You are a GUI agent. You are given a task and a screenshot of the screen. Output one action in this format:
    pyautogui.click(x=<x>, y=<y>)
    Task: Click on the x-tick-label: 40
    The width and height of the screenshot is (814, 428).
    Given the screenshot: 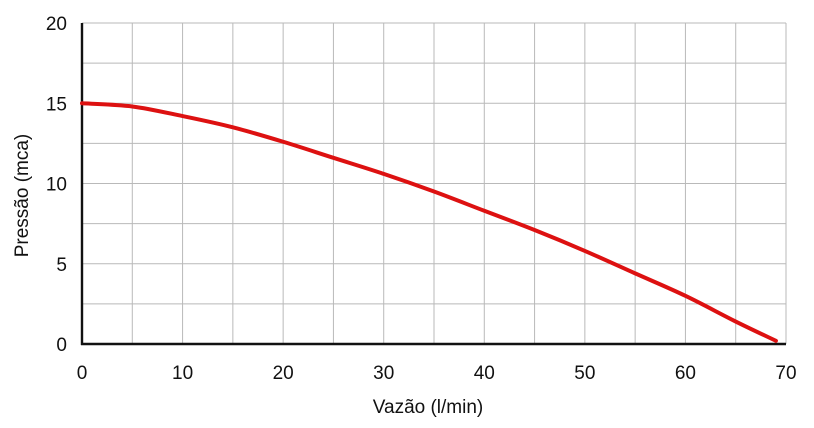 What is the action you would take?
    pyautogui.click(x=484, y=373)
    